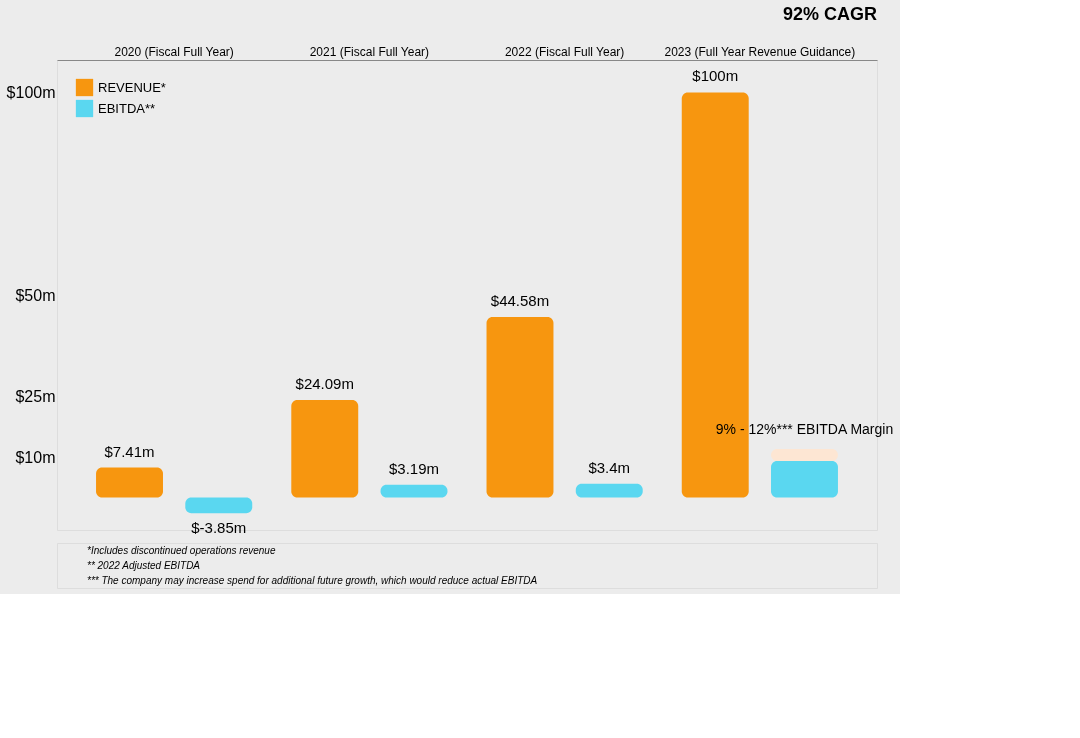 The image size is (1080, 738). Describe the element at coordinates (312, 580) in the screenshot. I see `text: *** The company may increase spend for additional future growth, which would reduce actual EBITDA` at that location.